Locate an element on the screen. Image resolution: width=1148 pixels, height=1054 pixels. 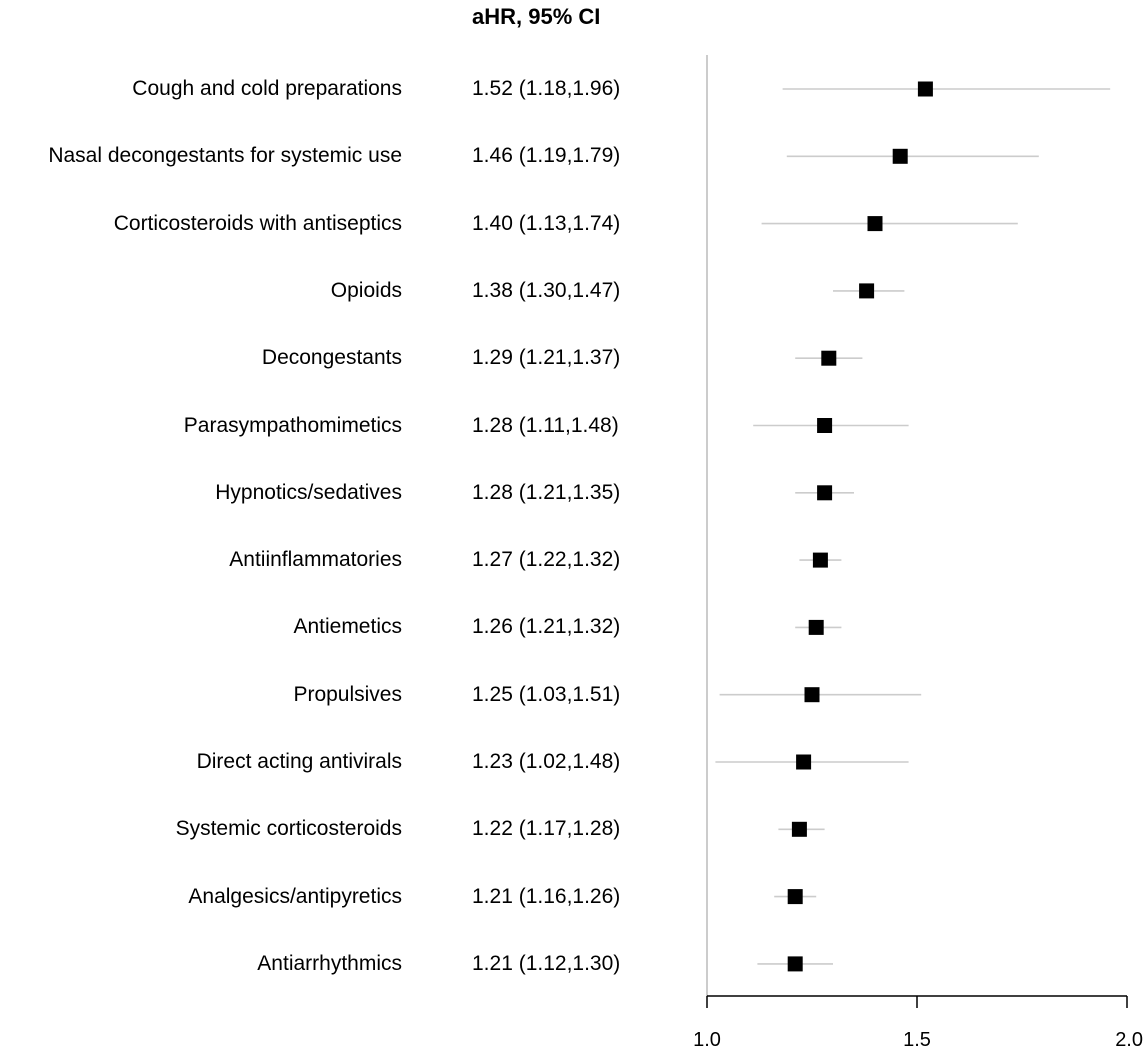
row-estimate-text: 1.22 (1.17,1.28) is located at coordinates (546, 829).